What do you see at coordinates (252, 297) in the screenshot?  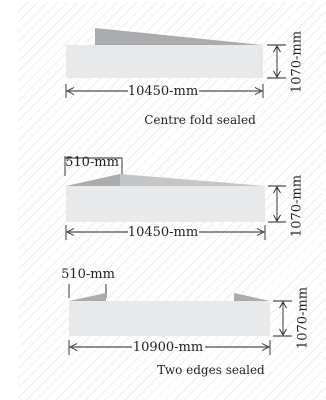 I see `edge-flap-3-right` at bounding box center [252, 297].